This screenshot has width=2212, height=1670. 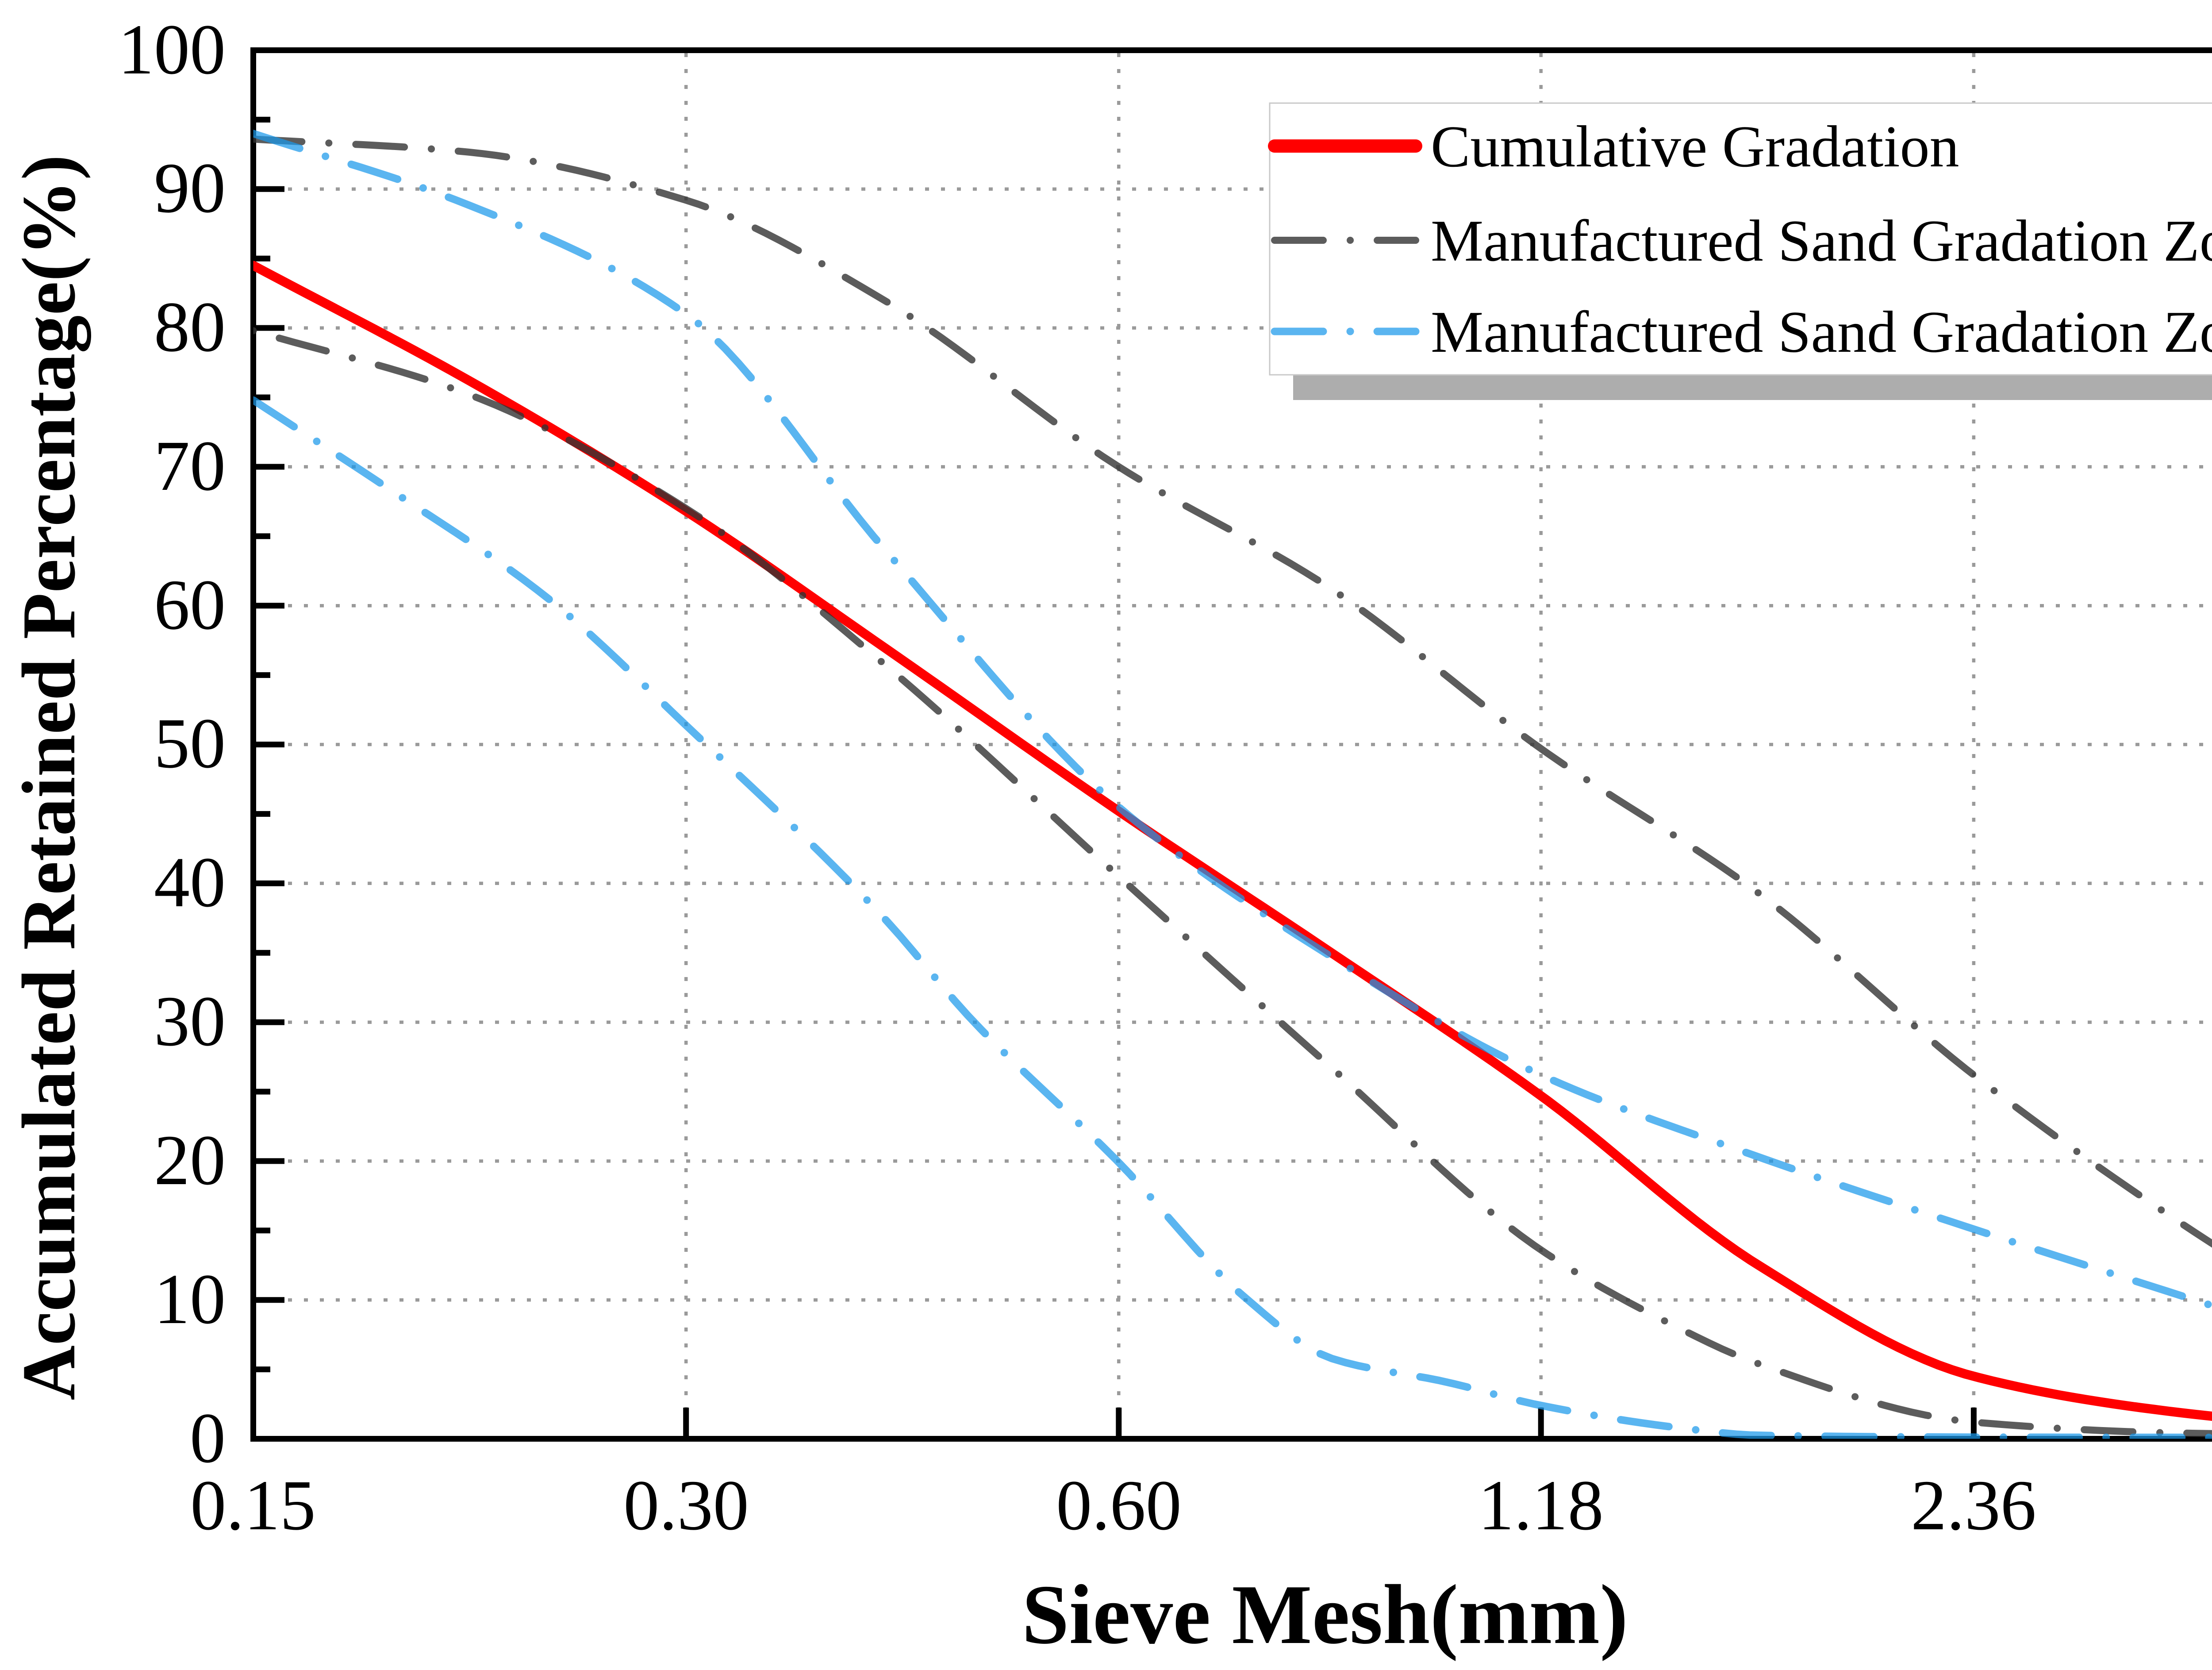 I want to click on svg-text: 1.18, so click(x=1541, y=1505).